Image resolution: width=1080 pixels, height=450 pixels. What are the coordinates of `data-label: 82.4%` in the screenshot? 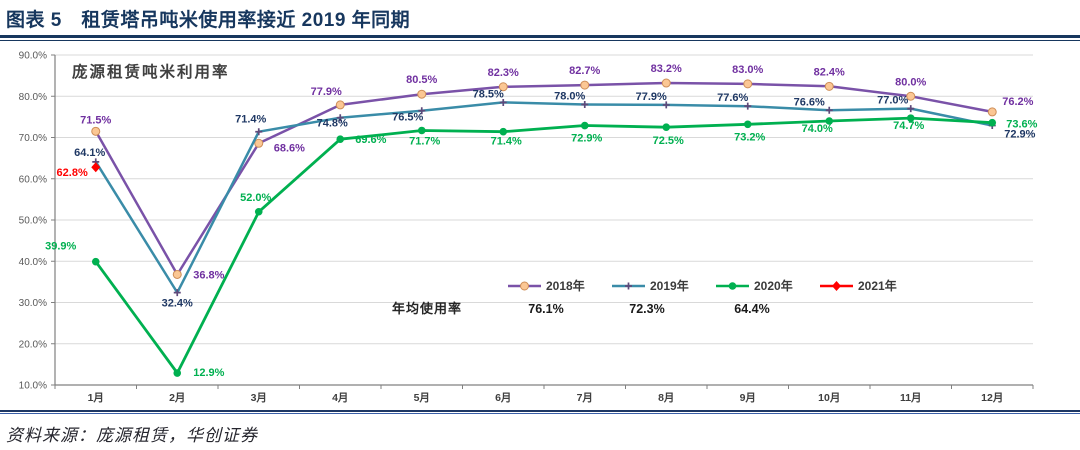 It's located at (829, 72).